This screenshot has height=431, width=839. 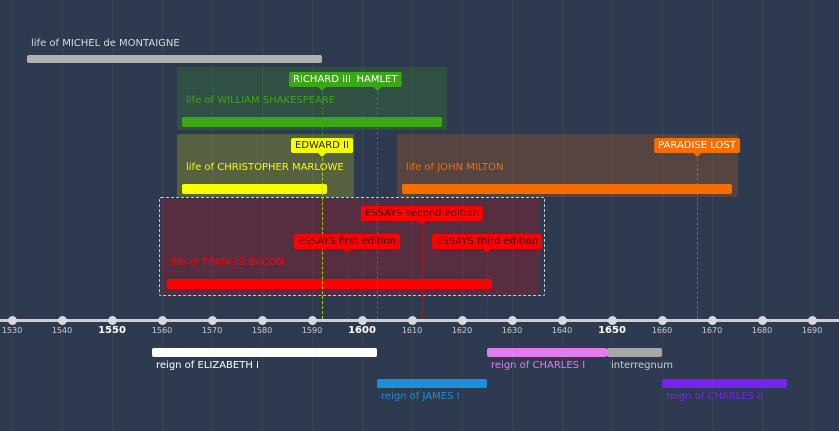 I want to click on event-tag-essays-second-edition: ESSAYS second edition, so click(x=422, y=215).